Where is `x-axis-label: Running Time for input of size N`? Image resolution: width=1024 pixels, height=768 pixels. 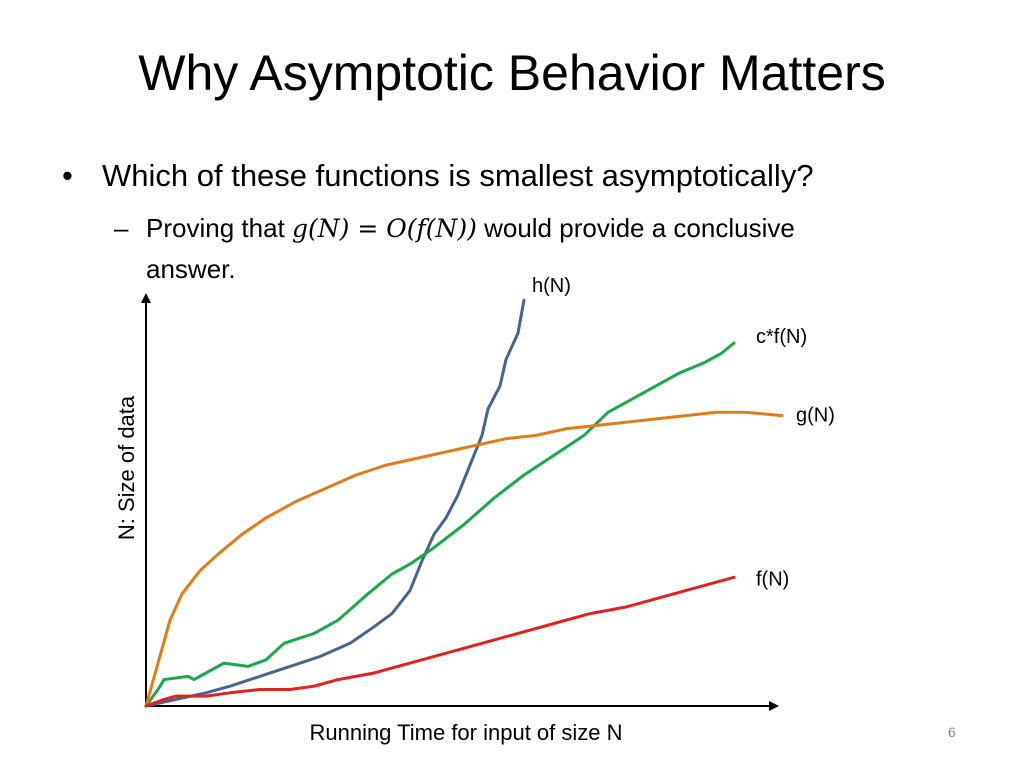
x-axis-label: Running Time for input of size N is located at coordinates (466, 732).